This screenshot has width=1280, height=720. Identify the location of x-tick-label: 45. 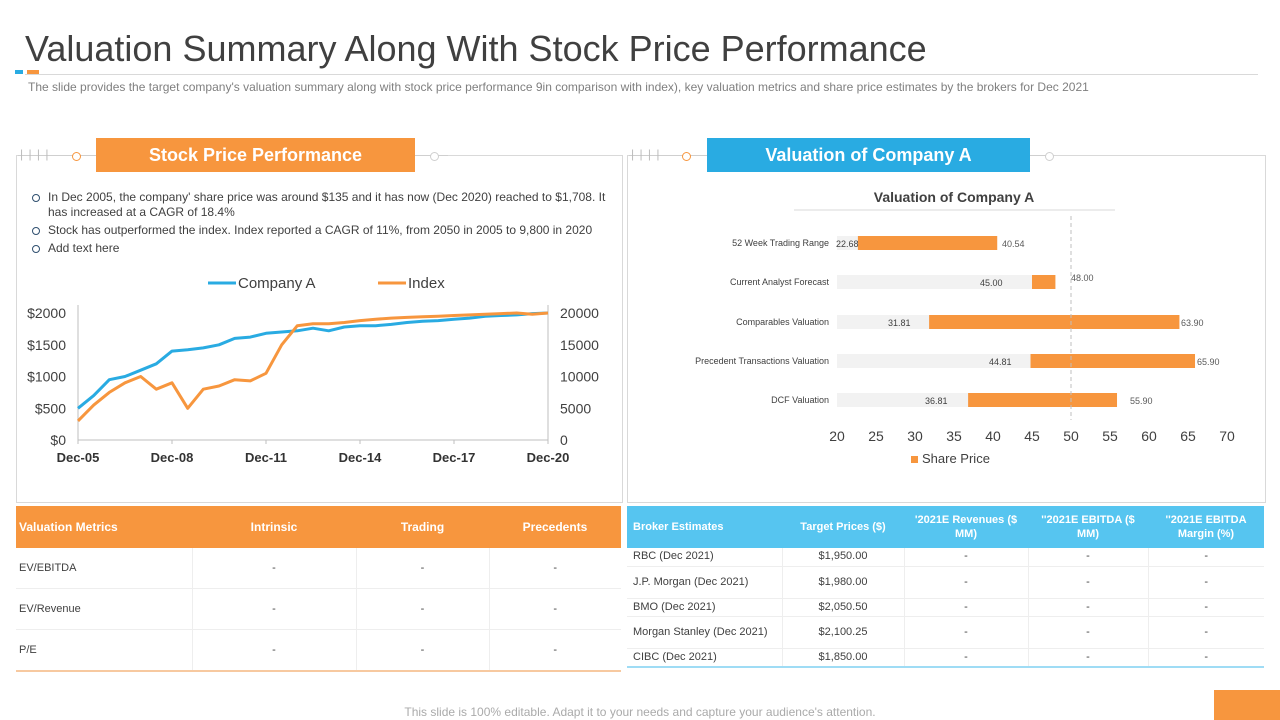
(1032, 436).